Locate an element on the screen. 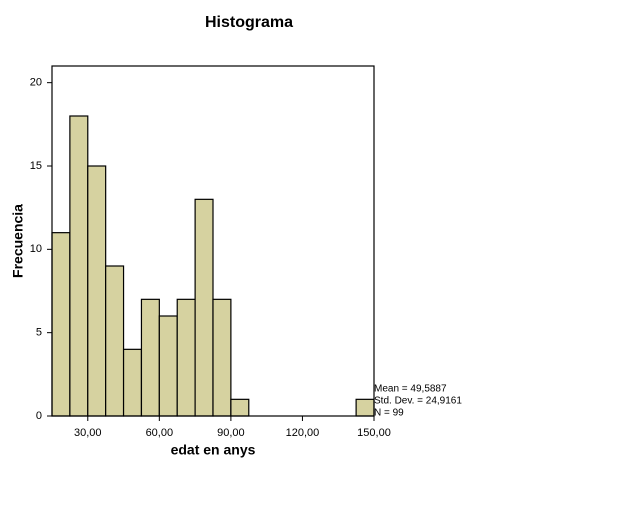  y-tick-label: 5 is located at coordinates (39, 333).